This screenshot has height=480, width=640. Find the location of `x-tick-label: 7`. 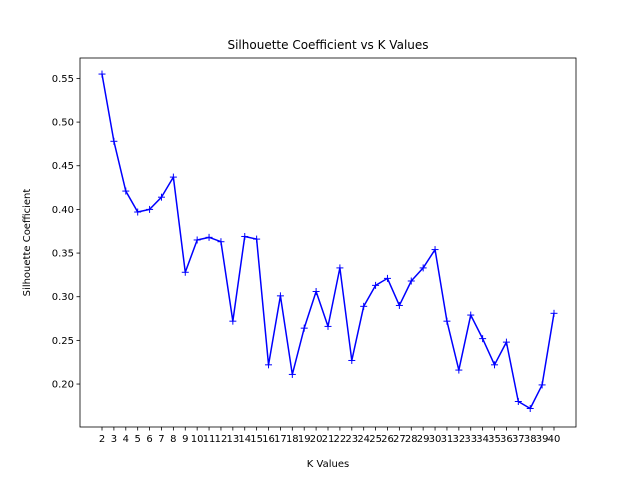

x-tick-label: 7 is located at coordinates (161, 439).